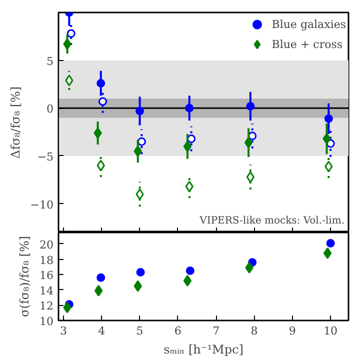  Describe the element at coordinates (50, 61) in the screenshot. I see `y-tick-label: 5` at that location.